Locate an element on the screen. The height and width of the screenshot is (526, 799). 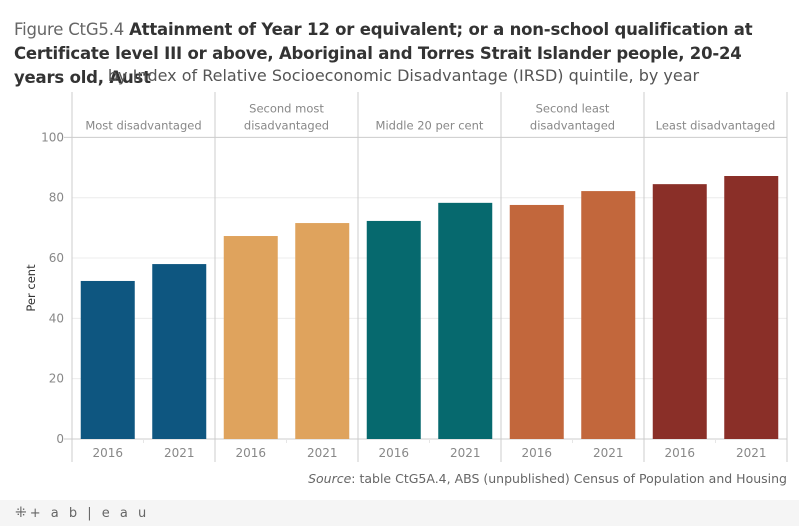
y-tick-label: 40 is located at coordinates (56, 318).